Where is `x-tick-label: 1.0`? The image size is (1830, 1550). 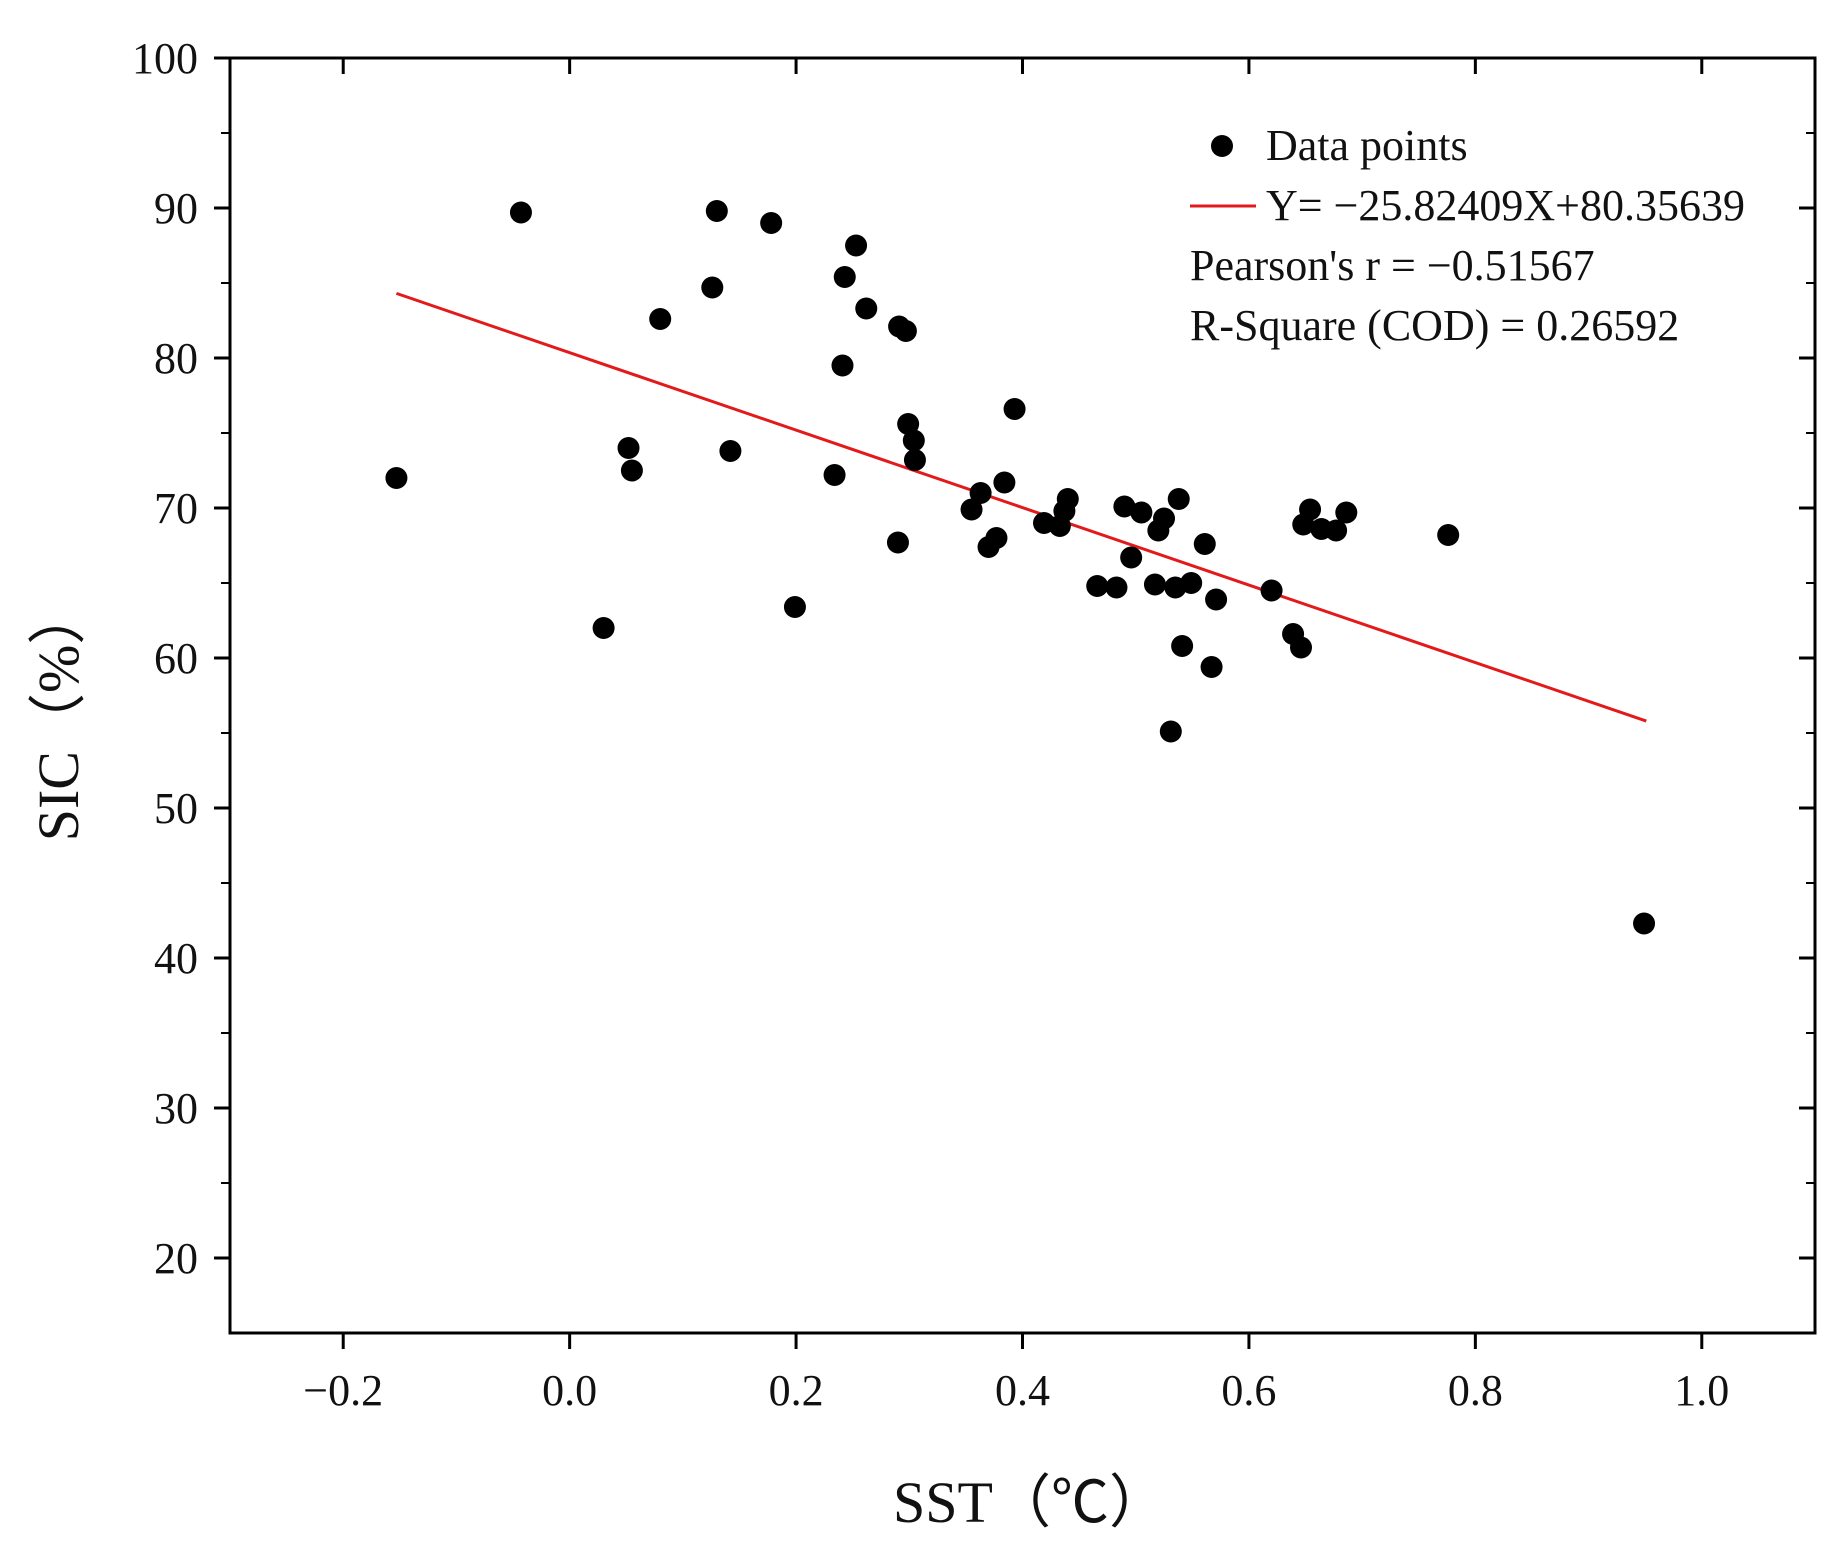 x-tick-label: 1.0 is located at coordinates (1701, 1390).